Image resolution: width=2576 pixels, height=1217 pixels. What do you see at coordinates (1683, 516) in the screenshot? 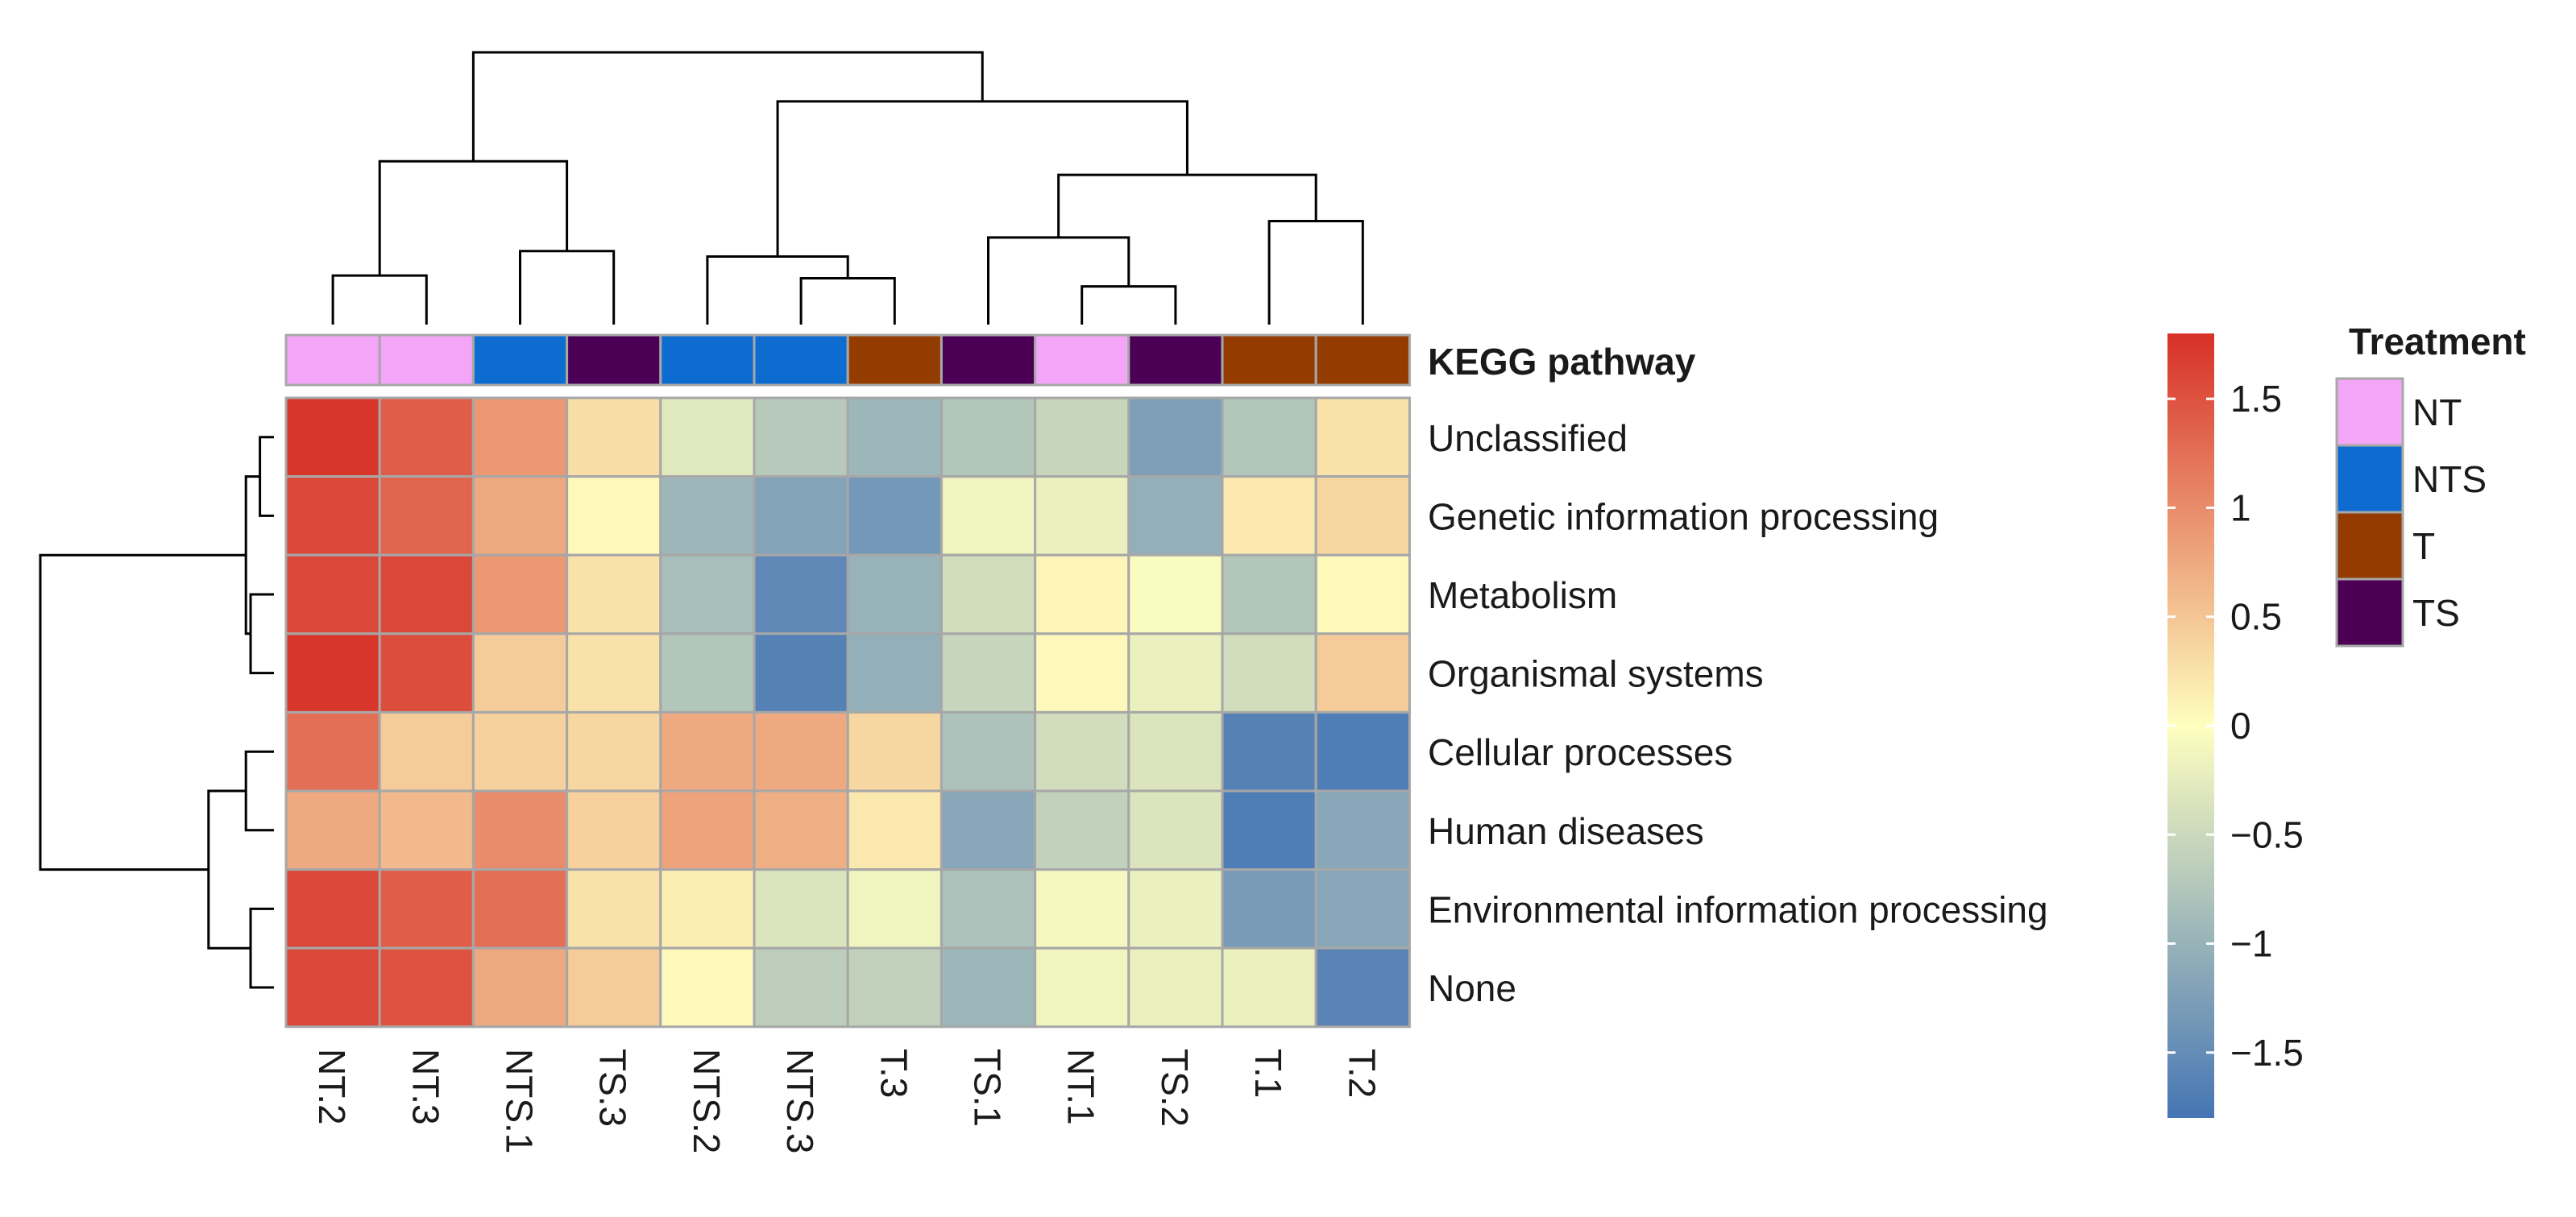
I see `row-label: Genetic information processing` at bounding box center [1683, 516].